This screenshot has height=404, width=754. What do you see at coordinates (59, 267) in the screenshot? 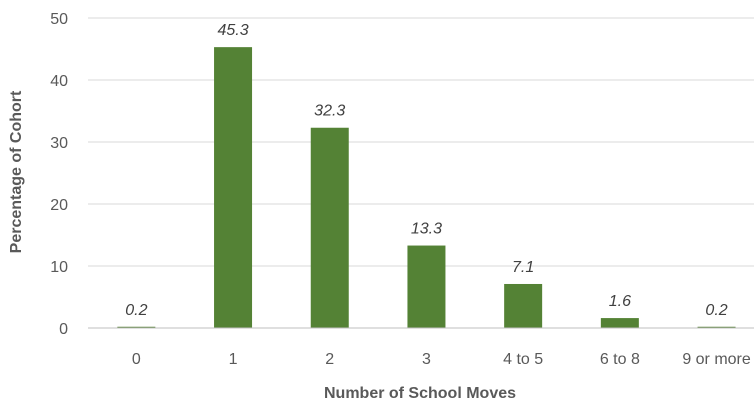
I see `y-tick-label: 10` at bounding box center [59, 267].